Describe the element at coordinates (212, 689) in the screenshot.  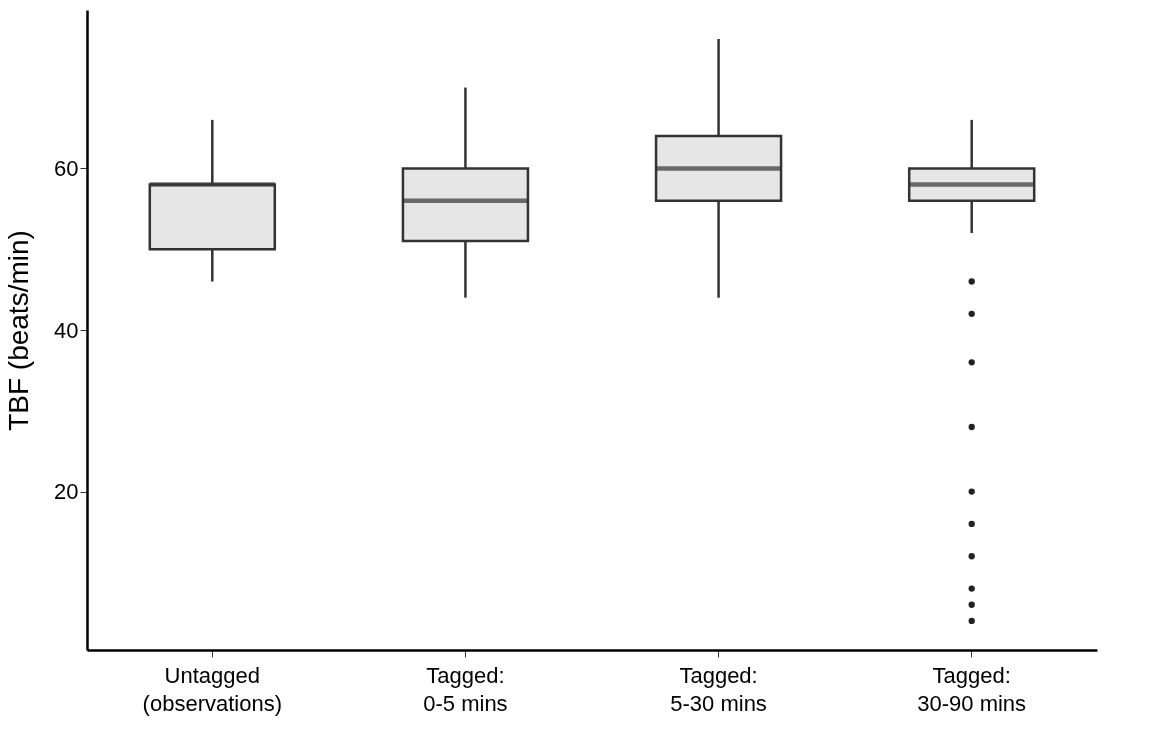
I see `x-tick-label: Untagged (observations)` at that location.